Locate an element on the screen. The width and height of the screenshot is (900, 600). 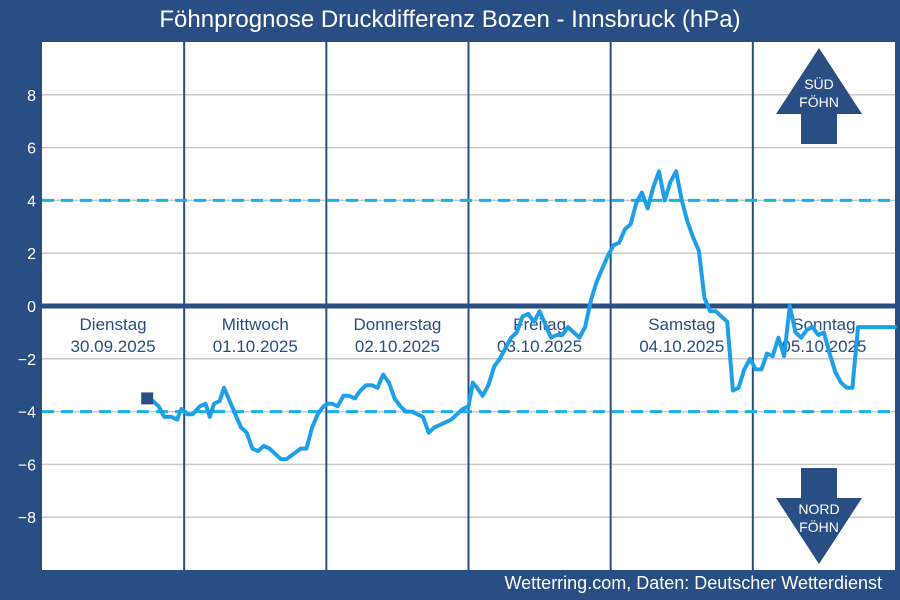
day-label-date: 30.09.2025 is located at coordinates (113, 346).